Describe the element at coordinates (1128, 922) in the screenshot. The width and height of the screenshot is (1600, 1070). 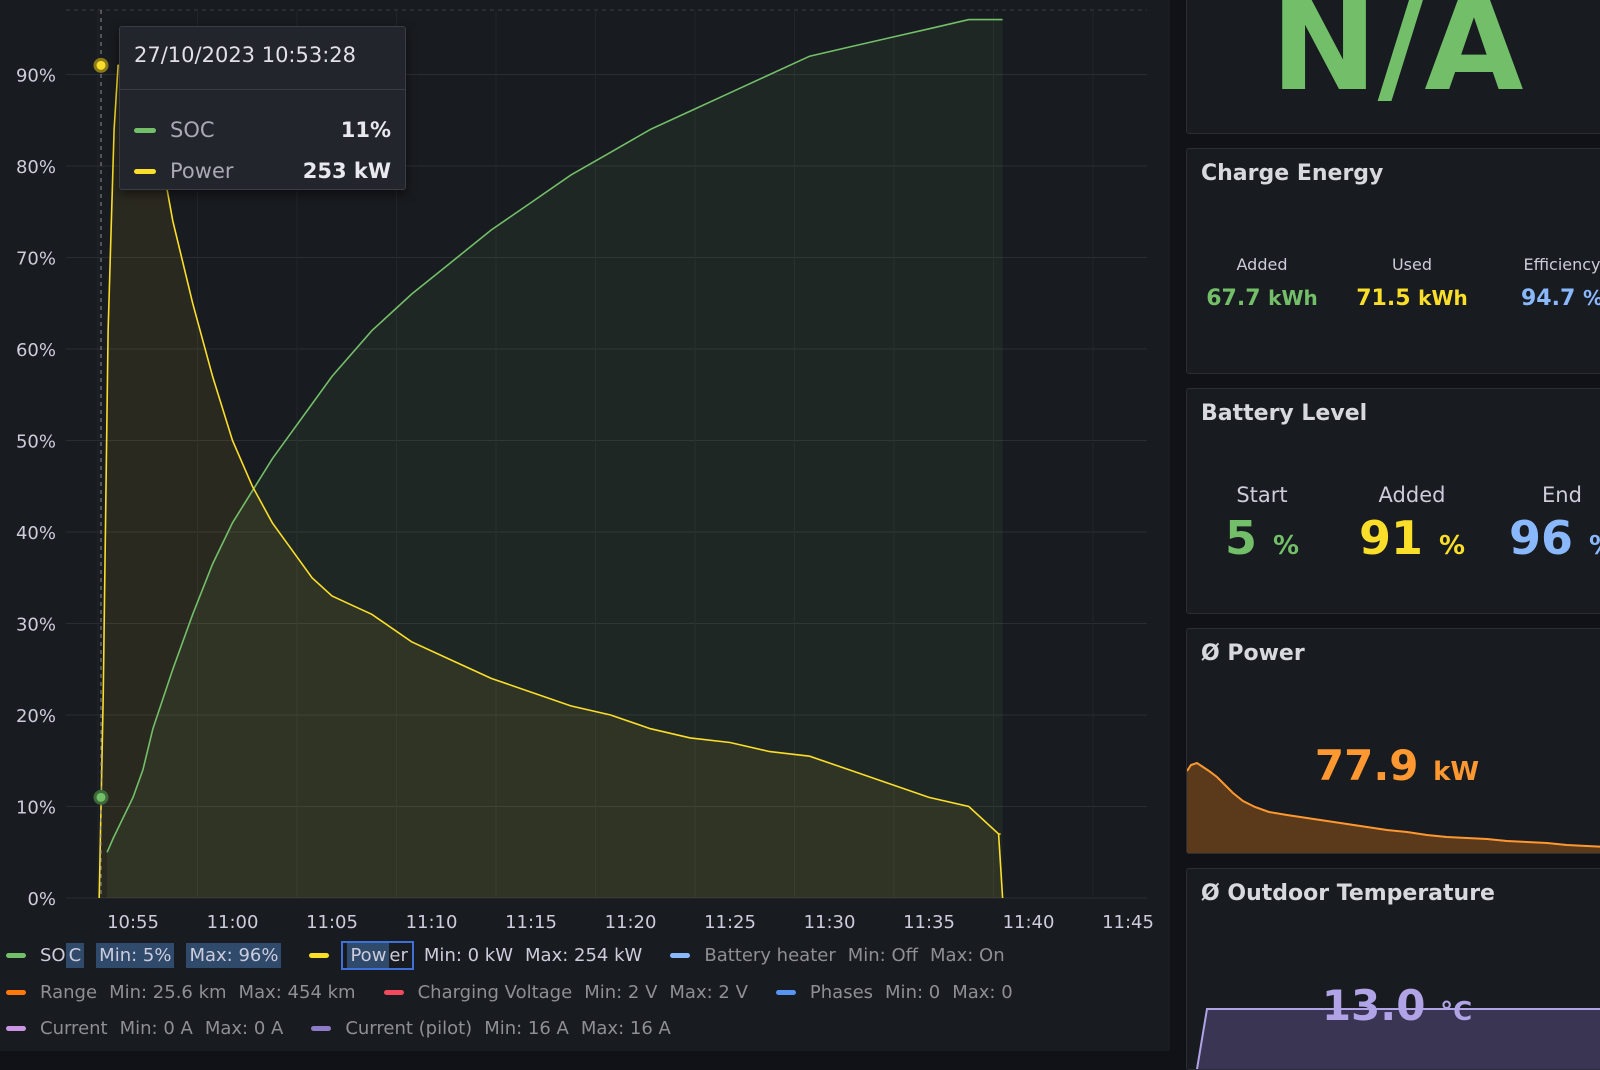
I see `x-tick-label: 11:45` at that location.